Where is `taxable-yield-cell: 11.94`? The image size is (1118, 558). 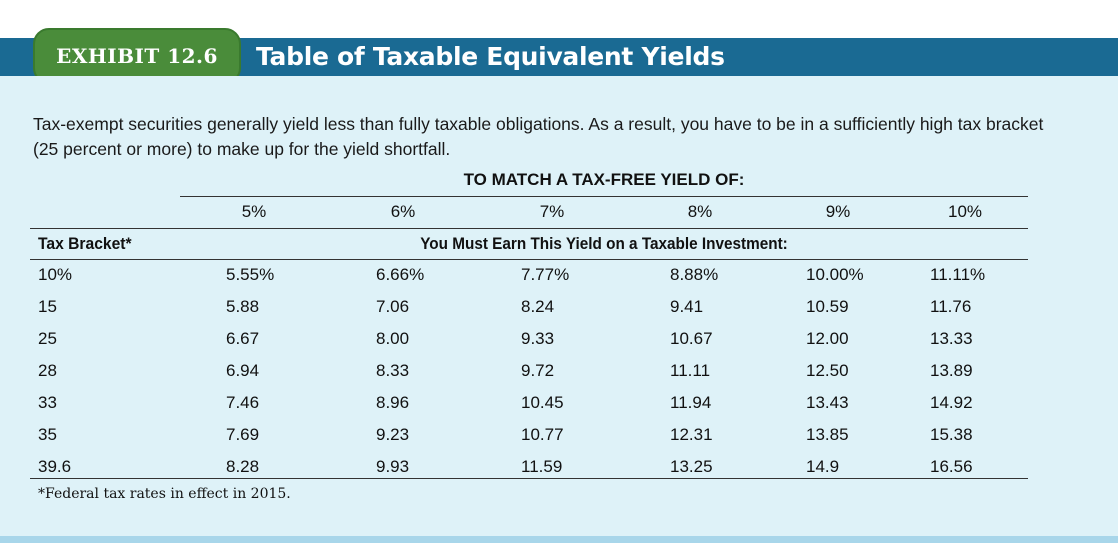
taxable-yield-cell: 11.94 is located at coordinates (691, 402).